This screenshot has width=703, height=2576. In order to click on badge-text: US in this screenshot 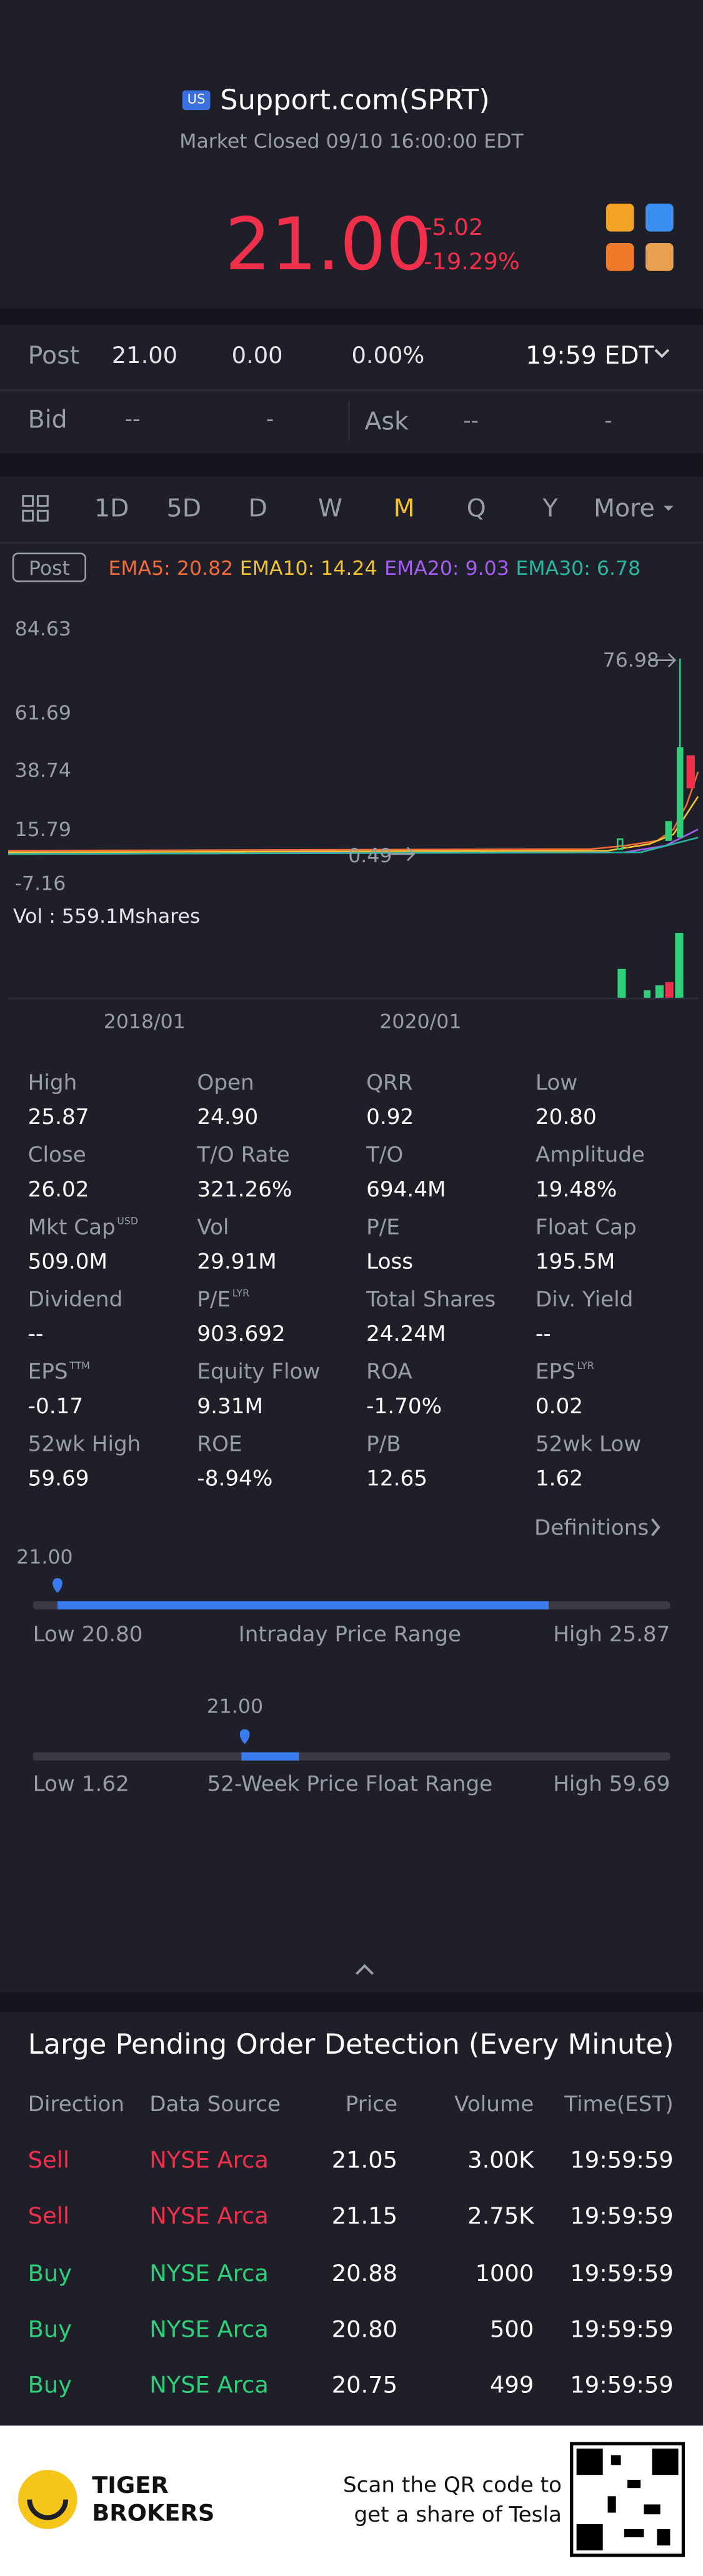, I will do `click(197, 100)`.